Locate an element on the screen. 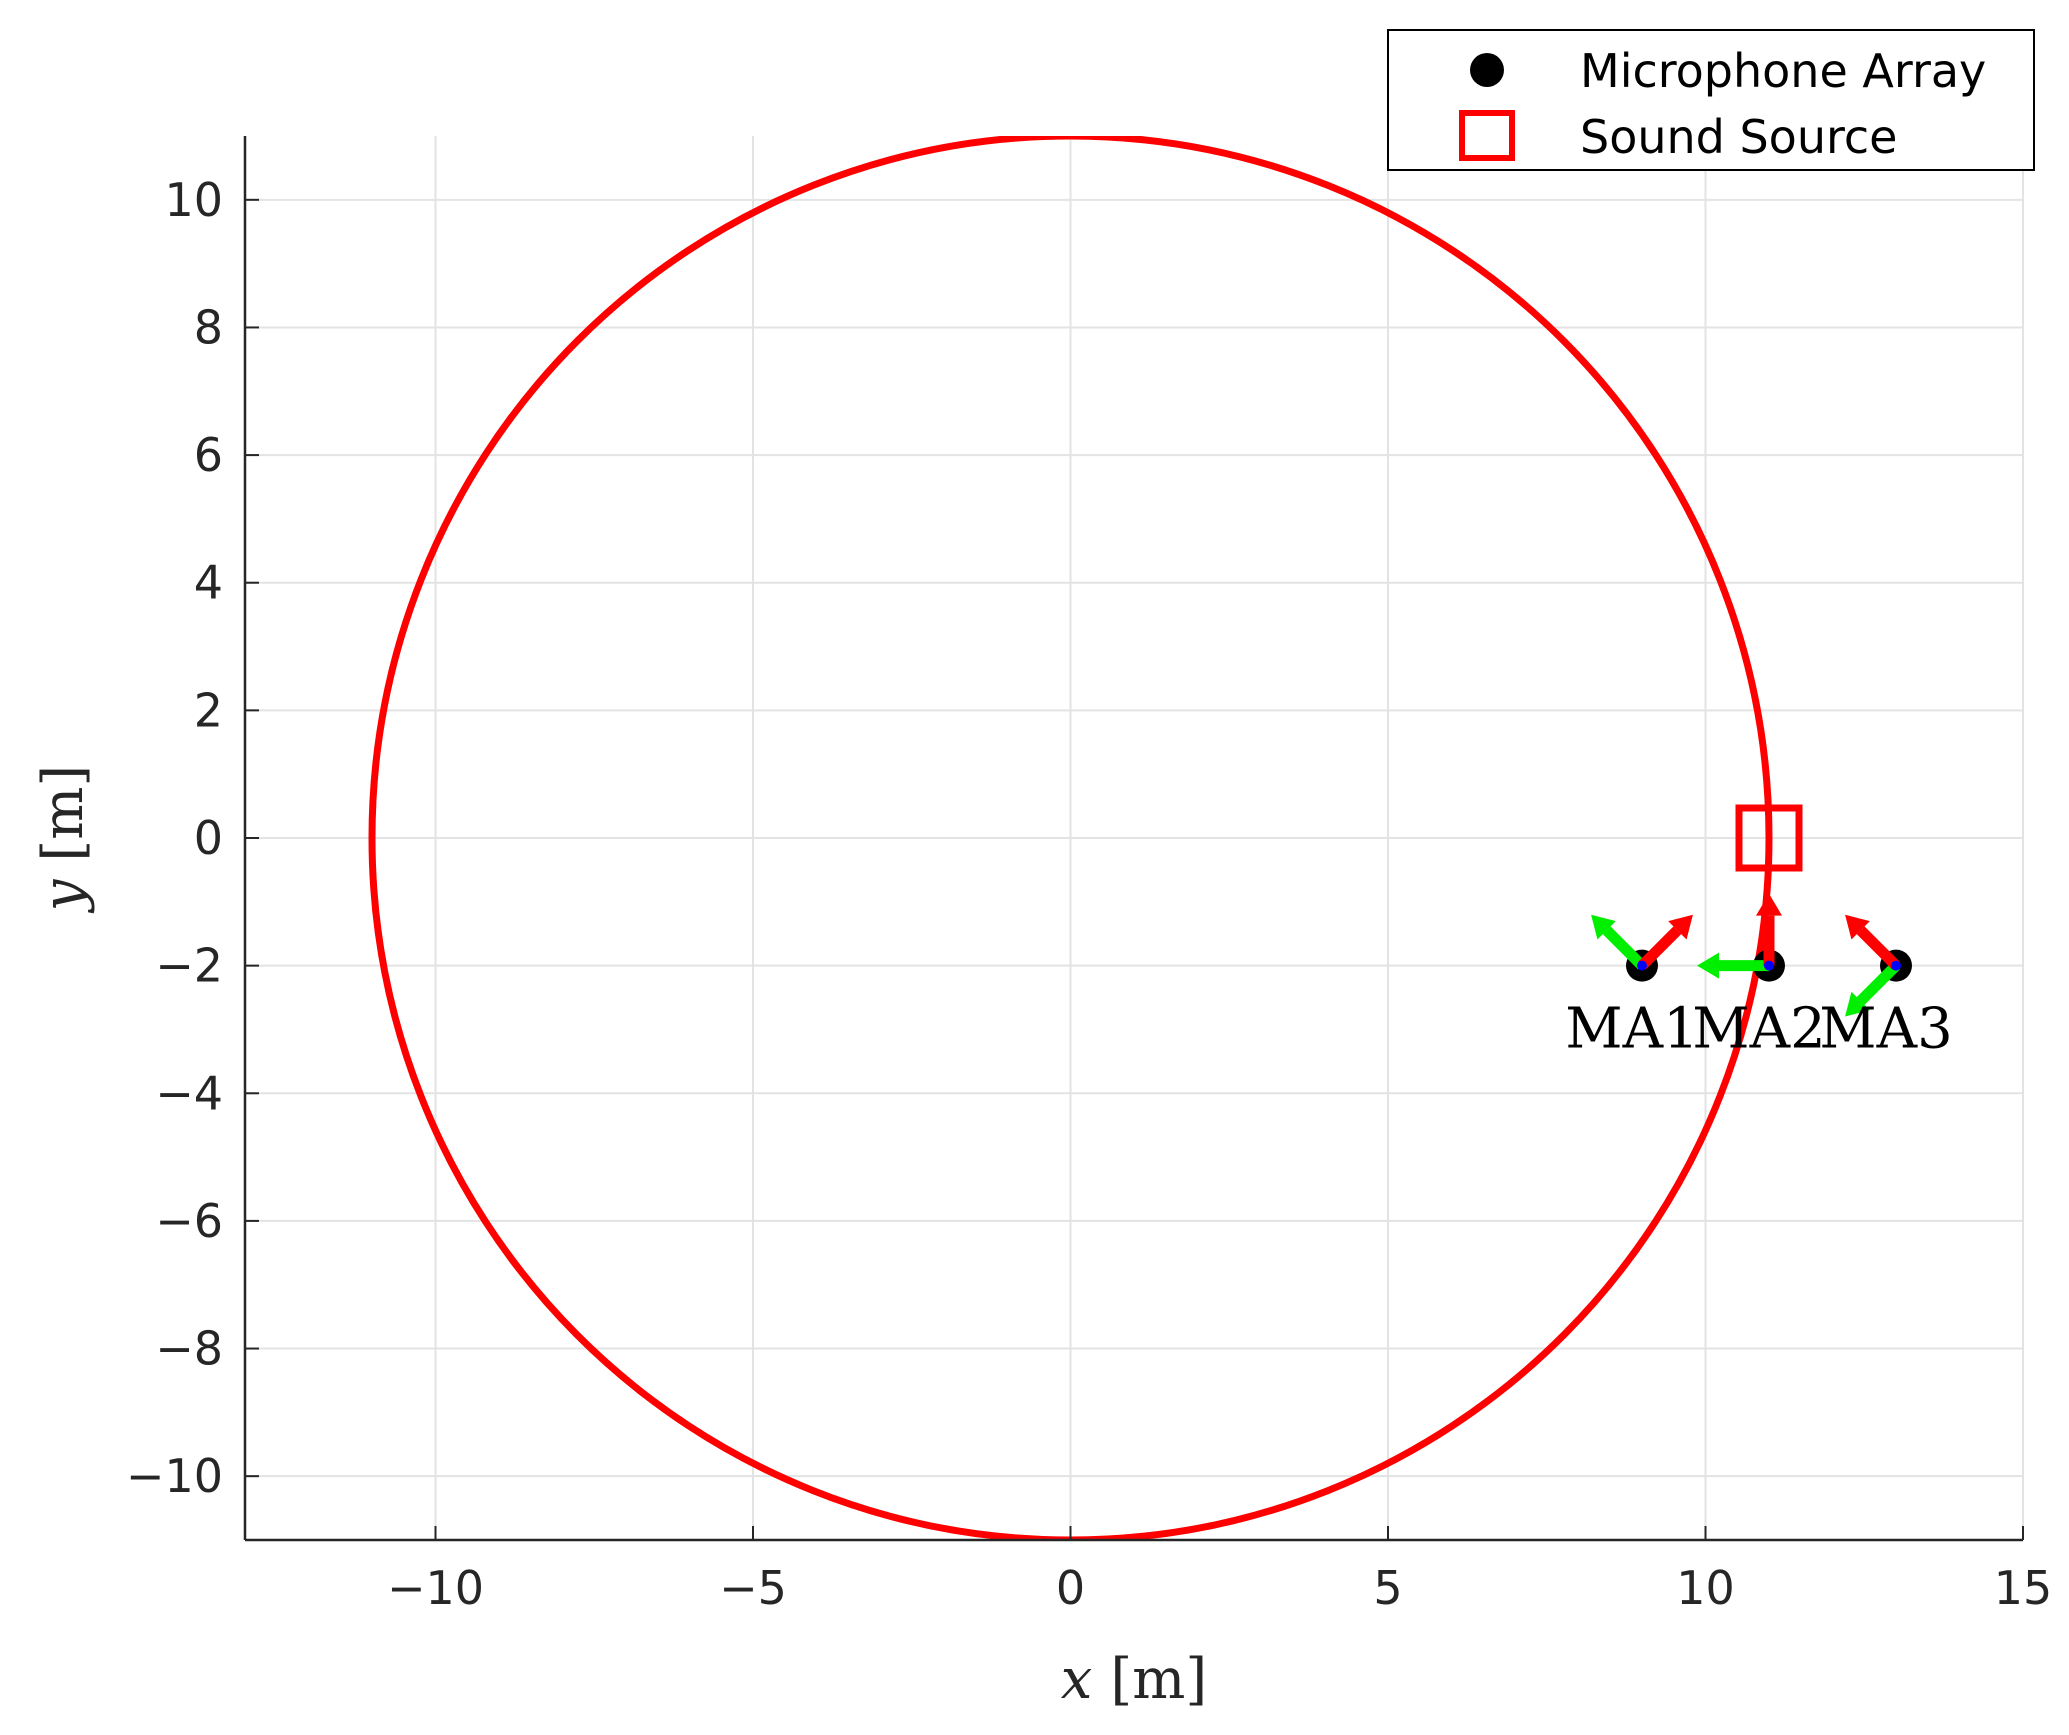 Image resolution: width=2069 pixels, height=1735 pixels. x-tick-label: −5 is located at coordinates (753, 1588).